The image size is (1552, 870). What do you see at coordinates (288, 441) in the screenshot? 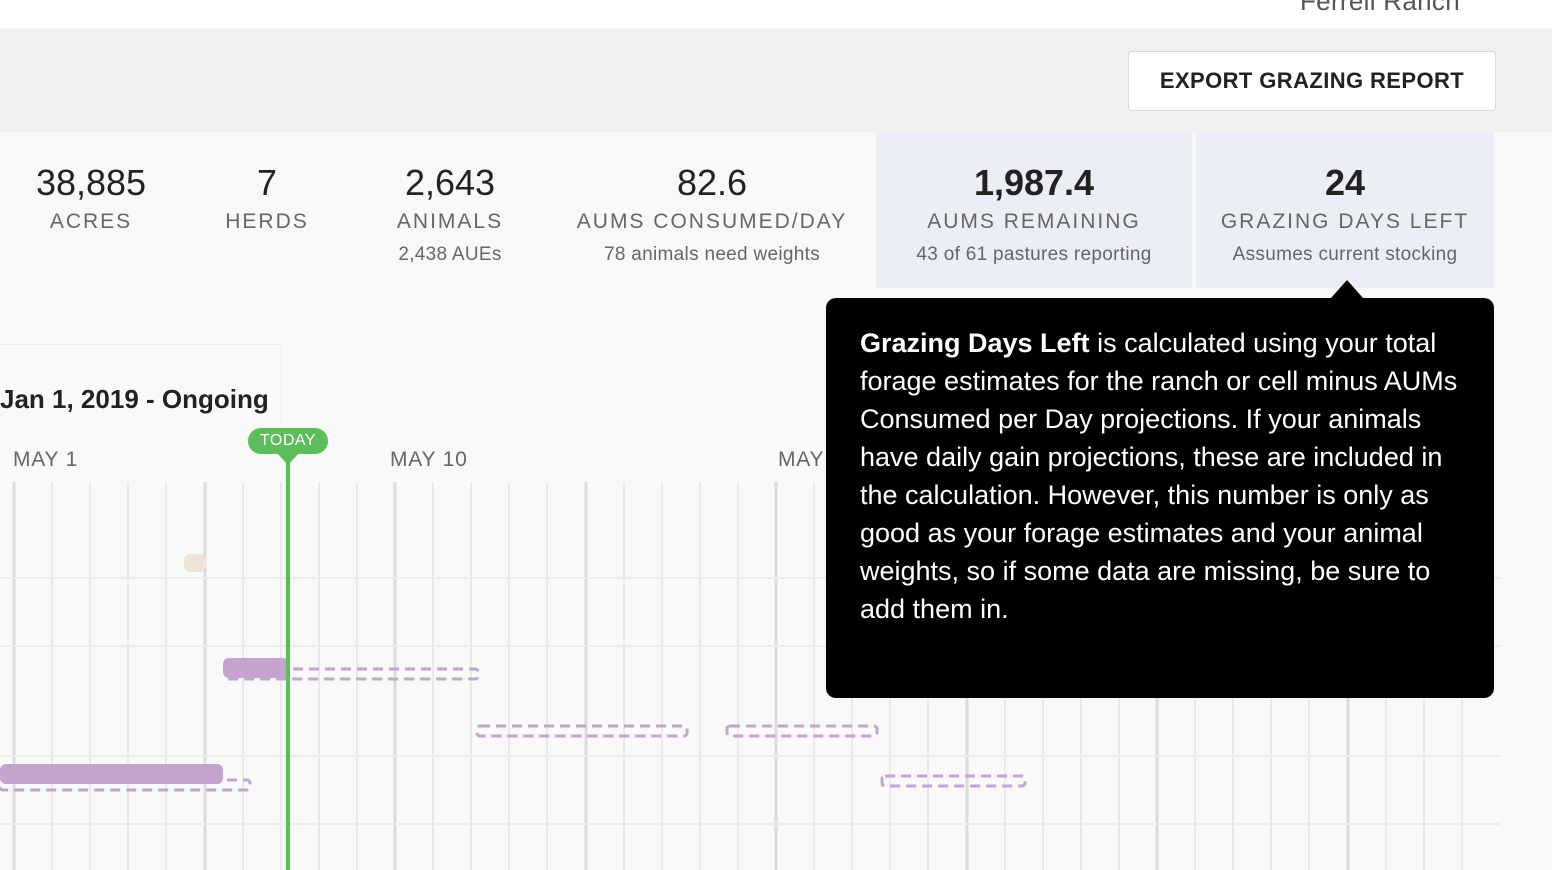
I see `today-badge: TODAY` at bounding box center [288, 441].